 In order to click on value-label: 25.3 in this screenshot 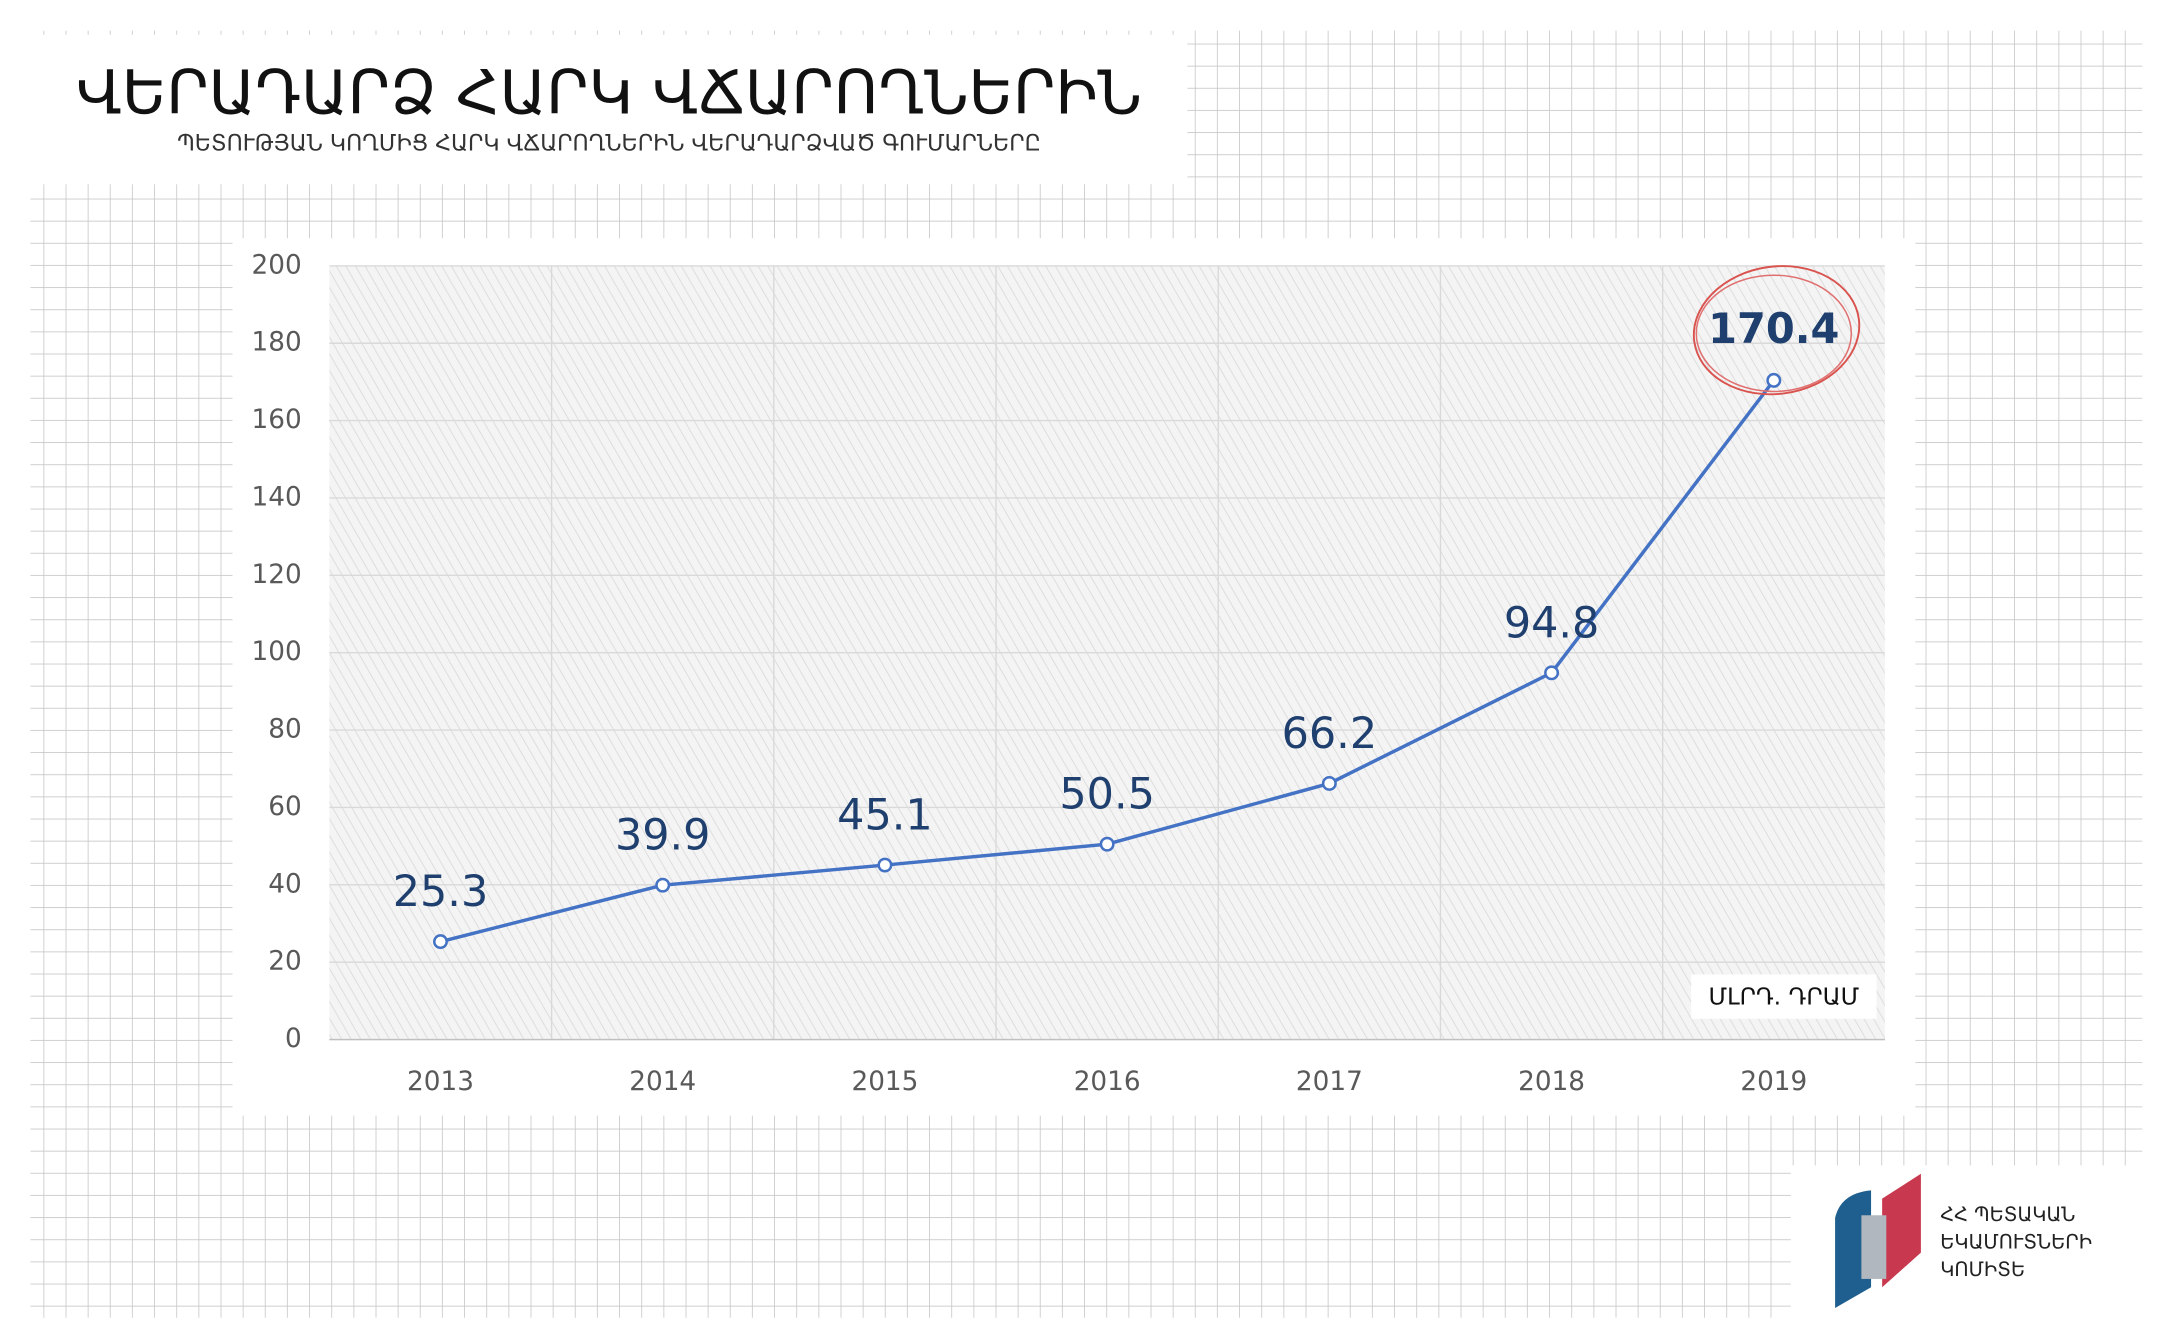, I will do `click(440, 892)`.